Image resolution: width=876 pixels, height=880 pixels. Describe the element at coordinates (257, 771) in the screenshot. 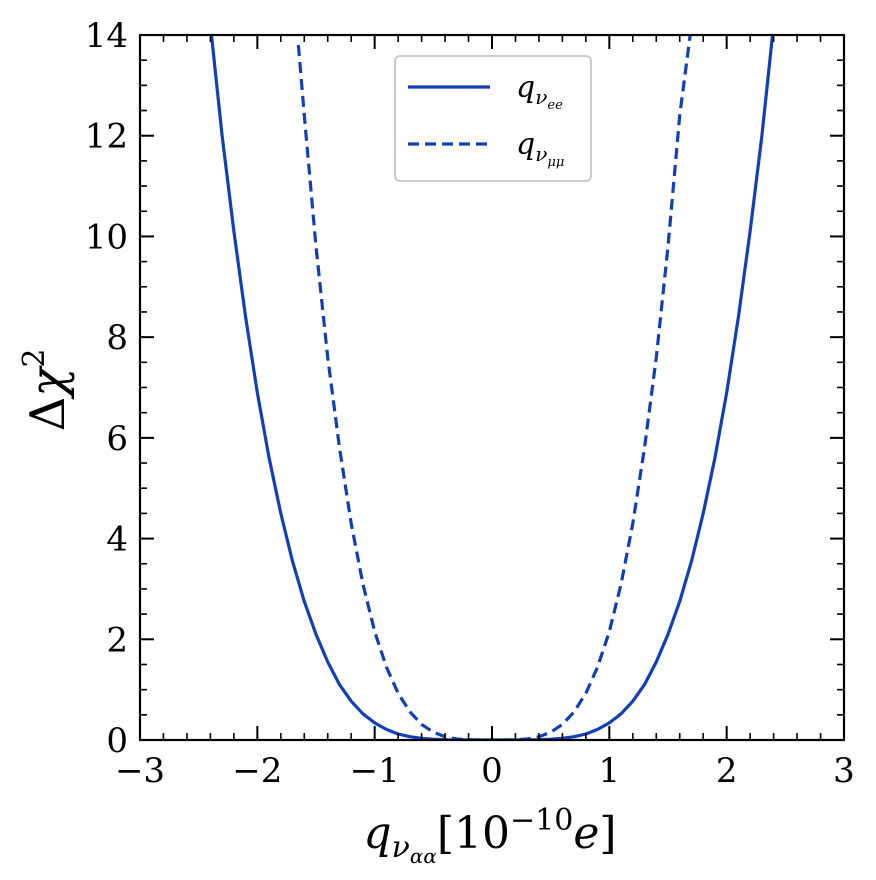

I see `x-tick-label: −2` at that location.